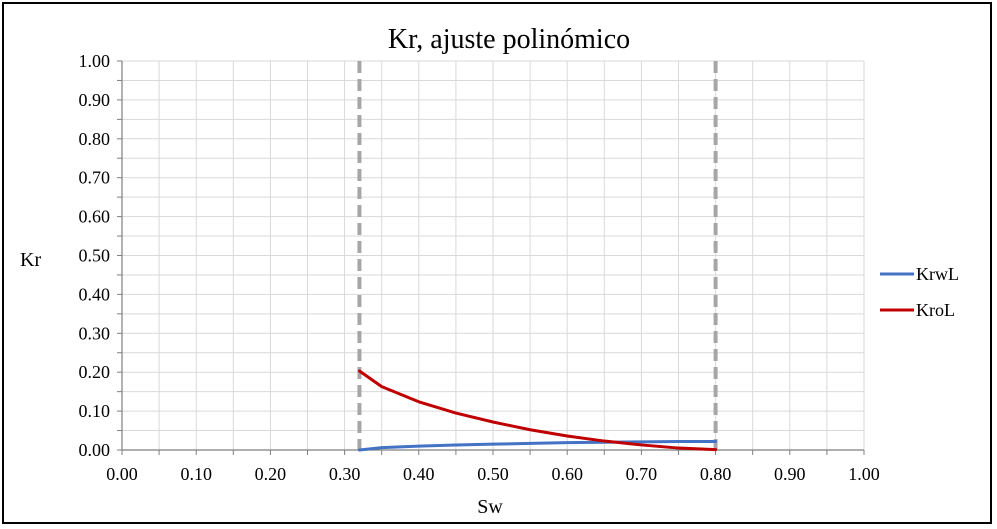 The width and height of the screenshot is (997, 529). I want to click on y-tick-label: 1.00, so click(95, 61).